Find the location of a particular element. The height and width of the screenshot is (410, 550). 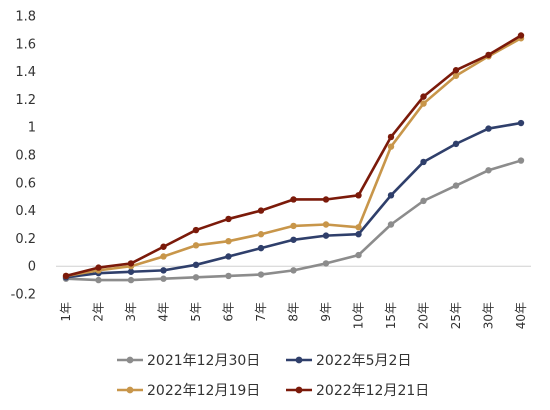

legend-label: 2021年12月30日 is located at coordinates (203, 361).